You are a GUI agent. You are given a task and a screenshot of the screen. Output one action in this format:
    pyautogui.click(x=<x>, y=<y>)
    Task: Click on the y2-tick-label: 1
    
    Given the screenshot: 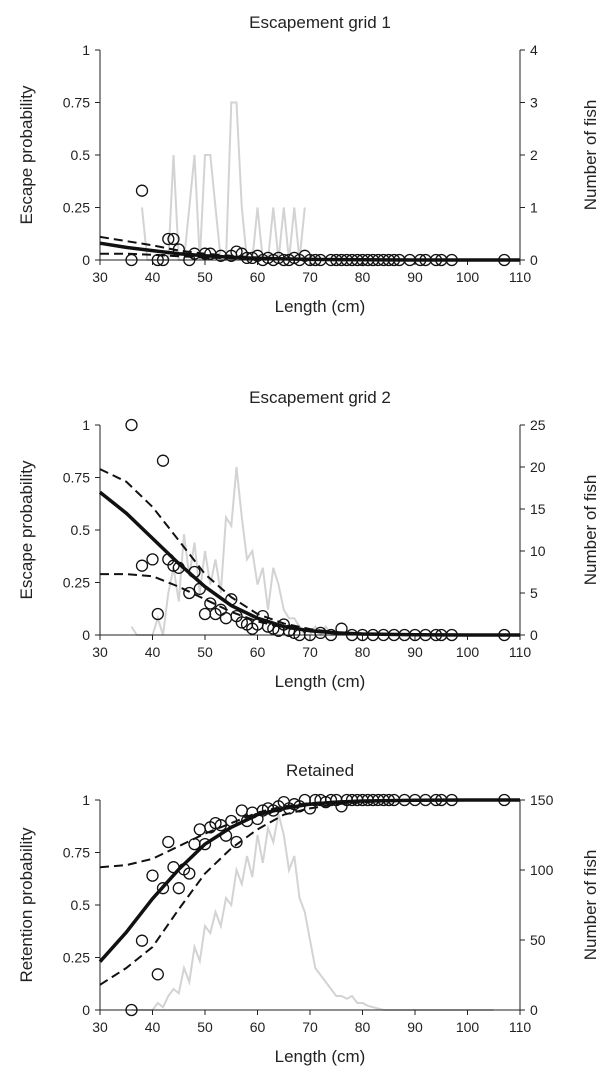 What is the action you would take?
    pyautogui.click(x=534, y=208)
    